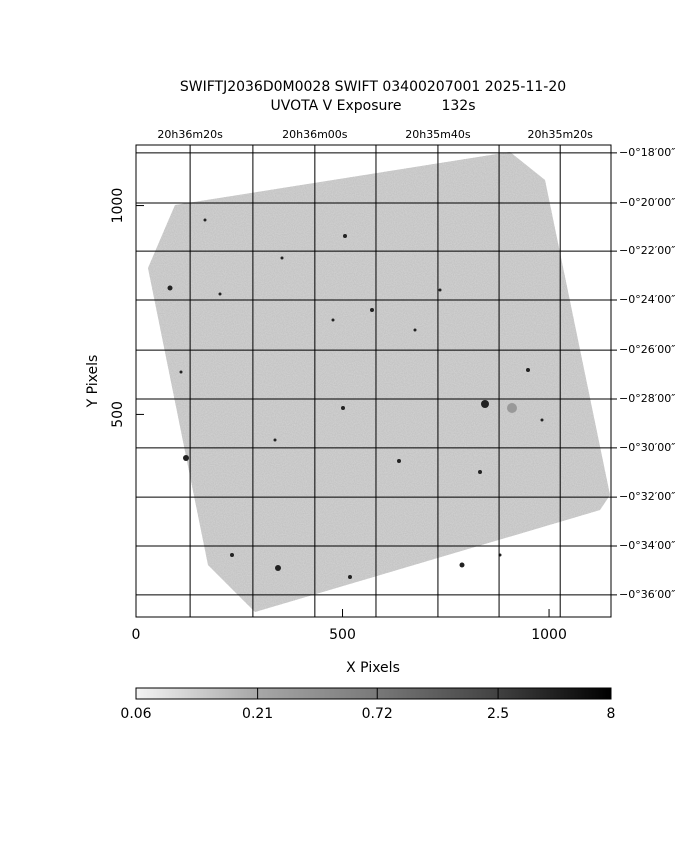 Image resolution: width=680 pixels, height=850 pixels. Describe the element at coordinates (647, 152) in the screenshot. I see `dec-tick-label: −0°18′00″` at that location.